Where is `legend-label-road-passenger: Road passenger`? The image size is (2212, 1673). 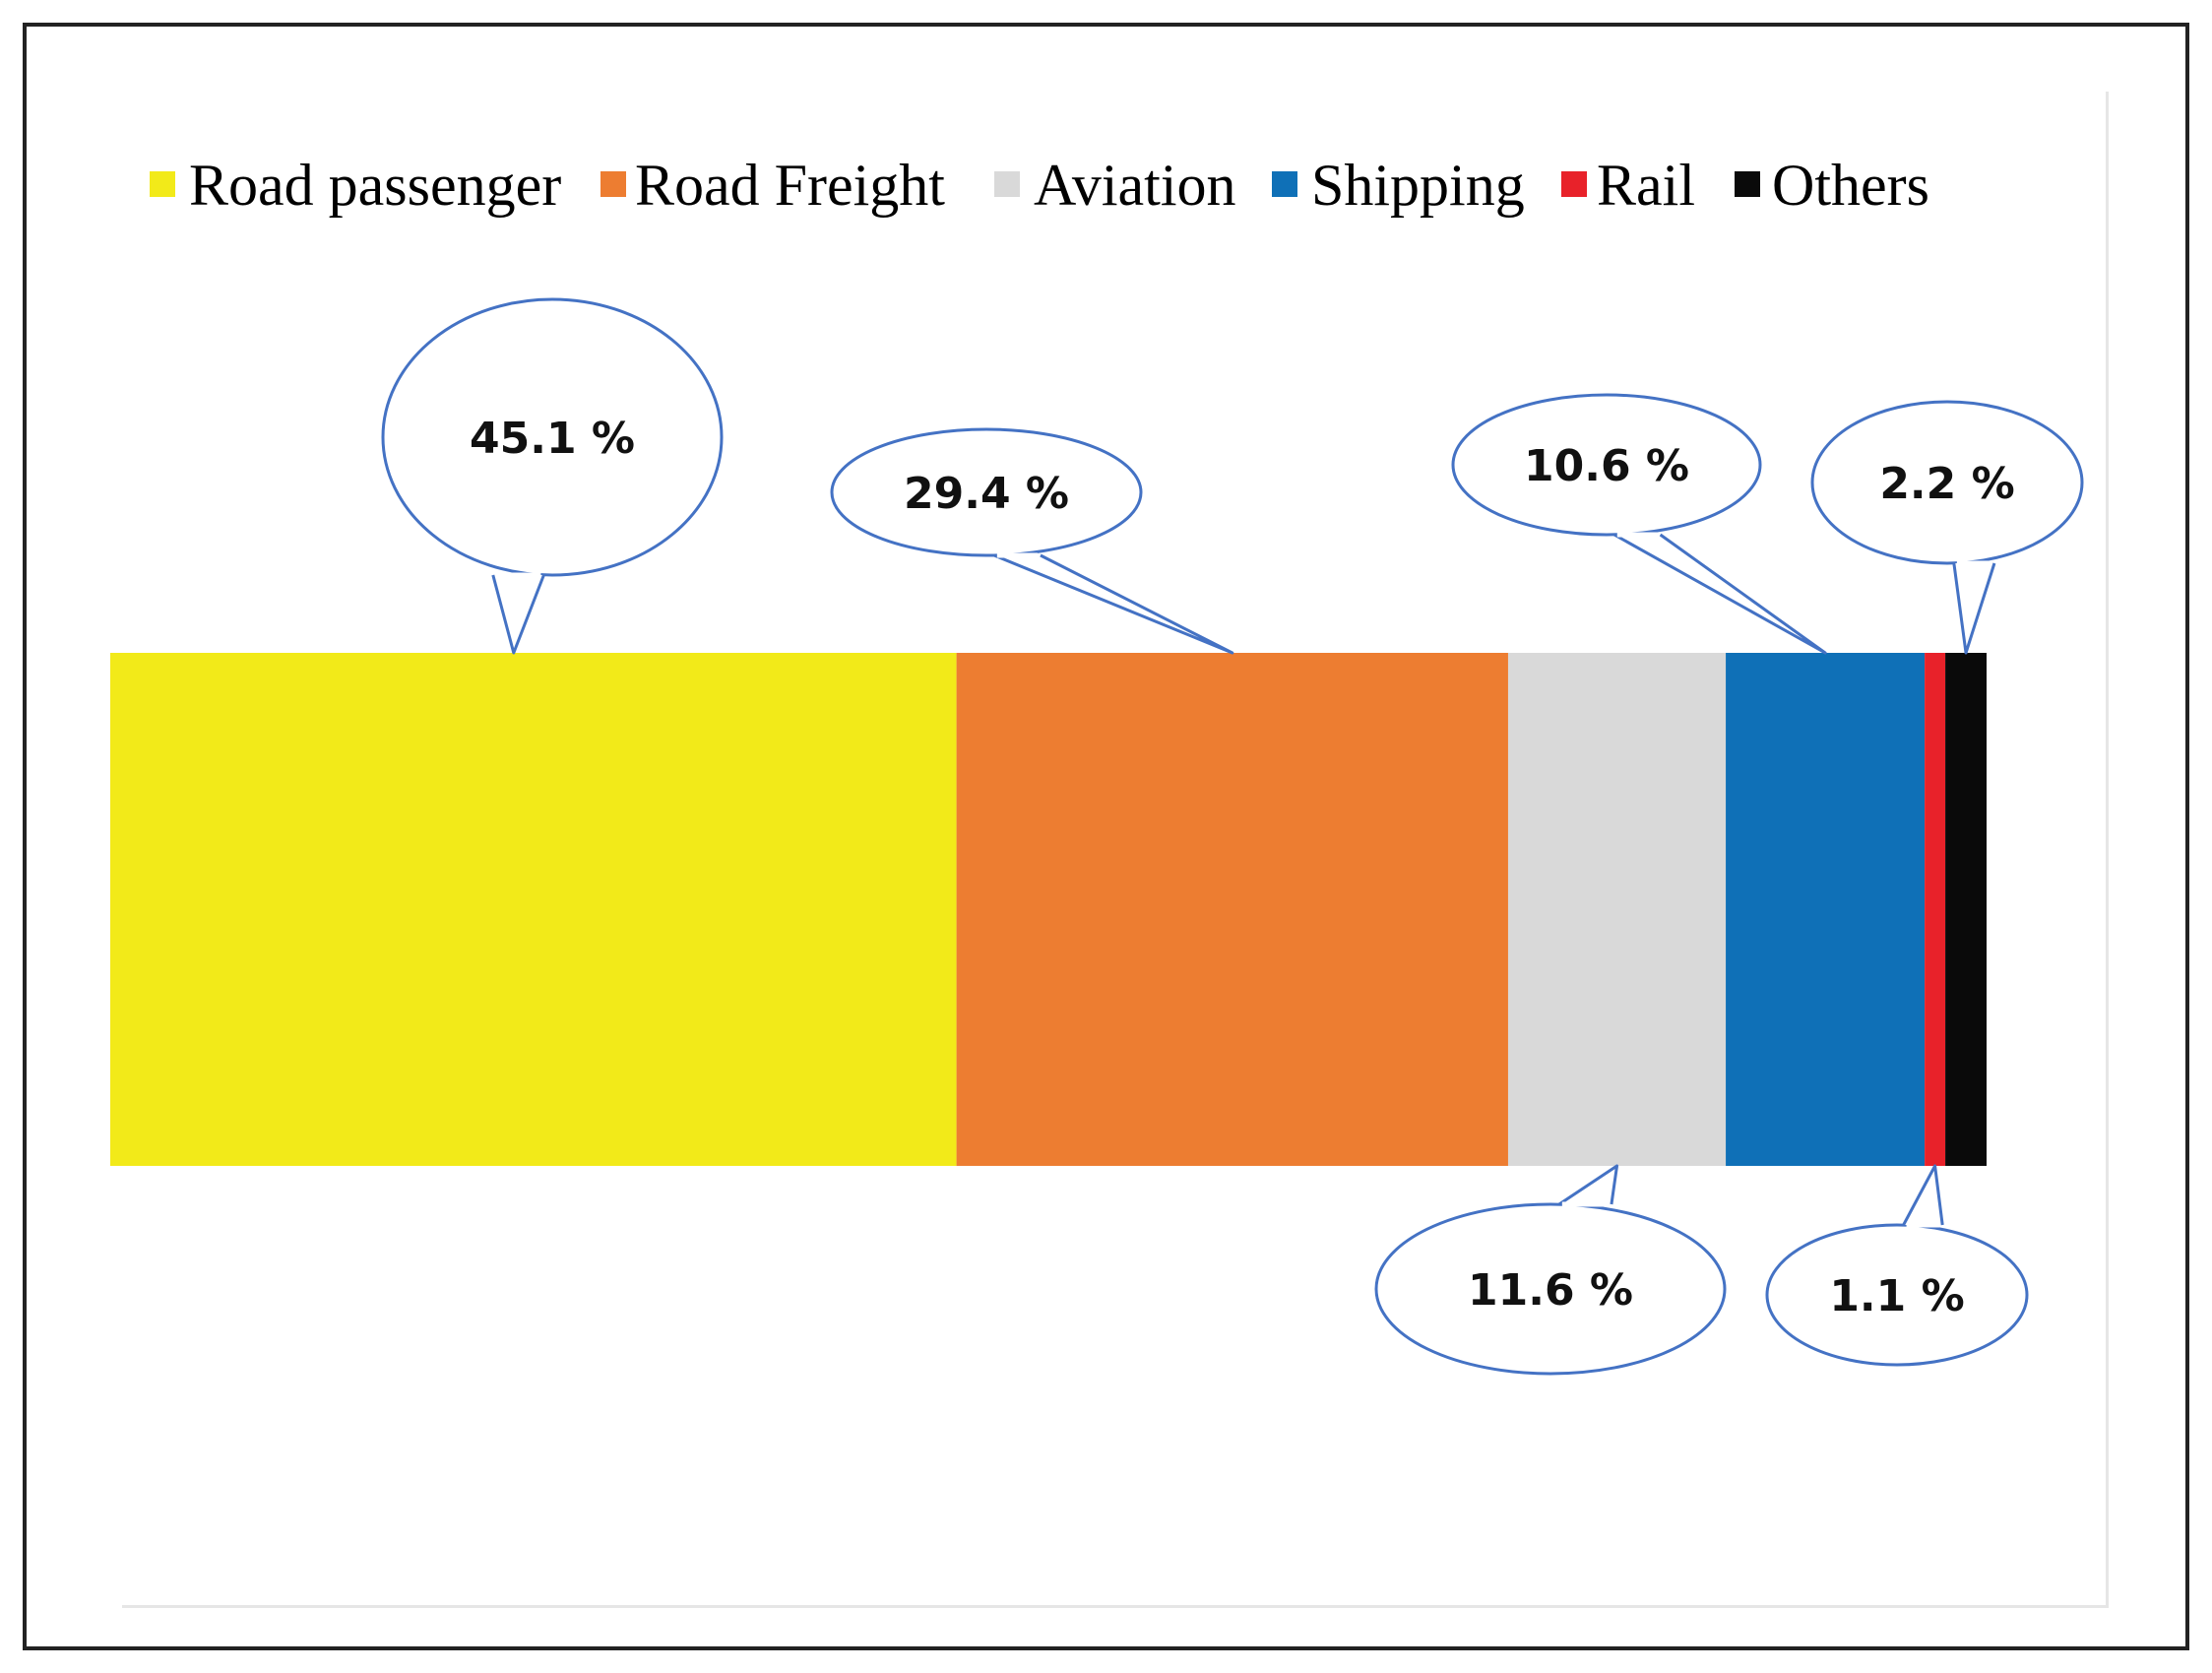 legend-label-road-passenger: Road passenger is located at coordinates (375, 186).